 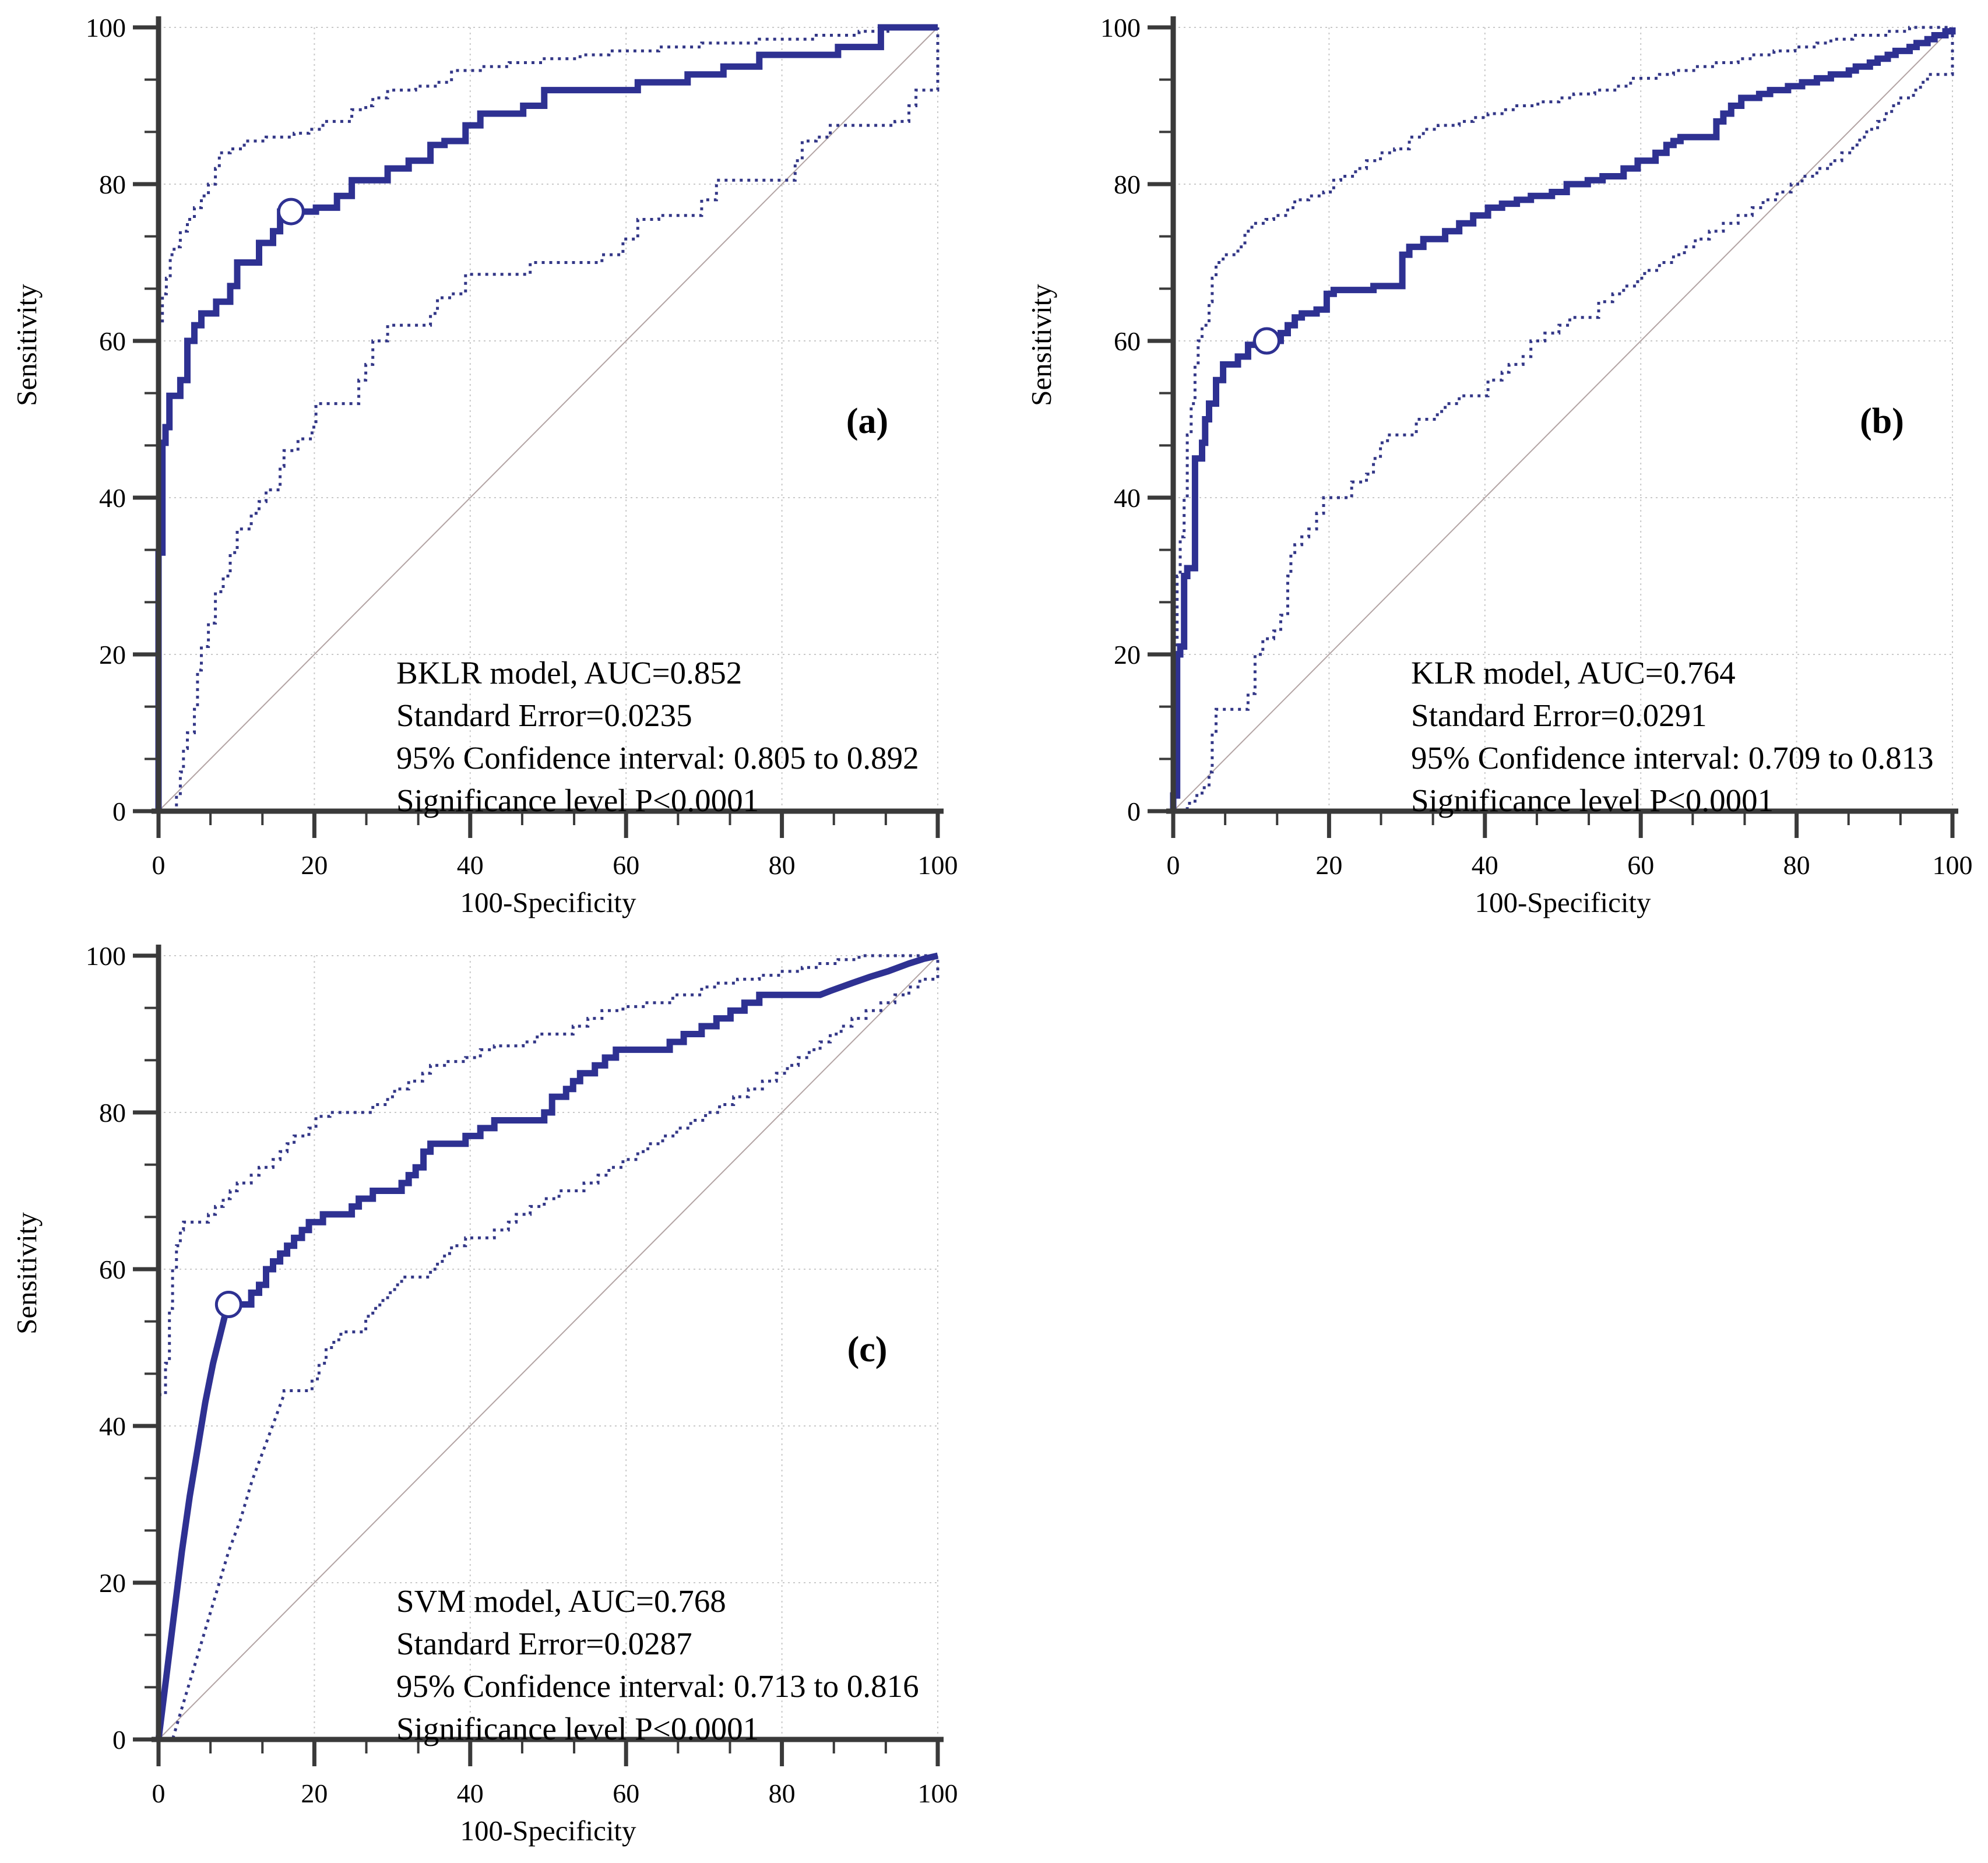 I want to click on panel-letter-a: (a), so click(x=868, y=422).